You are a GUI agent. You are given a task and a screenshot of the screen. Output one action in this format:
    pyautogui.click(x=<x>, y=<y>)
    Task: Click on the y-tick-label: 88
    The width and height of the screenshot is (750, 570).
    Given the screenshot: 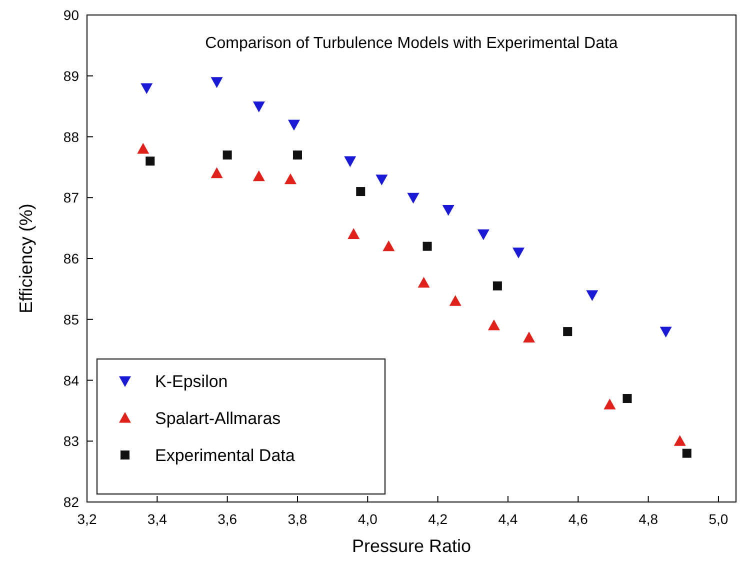 What is the action you would take?
    pyautogui.click(x=71, y=136)
    